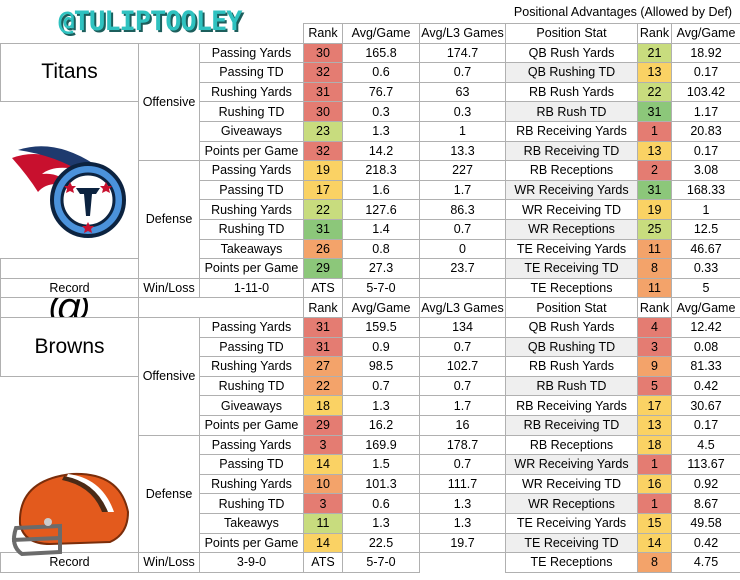 The width and height of the screenshot is (740, 580). What do you see at coordinates (705, 327) in the screenshot?
I see `position-avg: 12.42` at bounding box center [705, 327].